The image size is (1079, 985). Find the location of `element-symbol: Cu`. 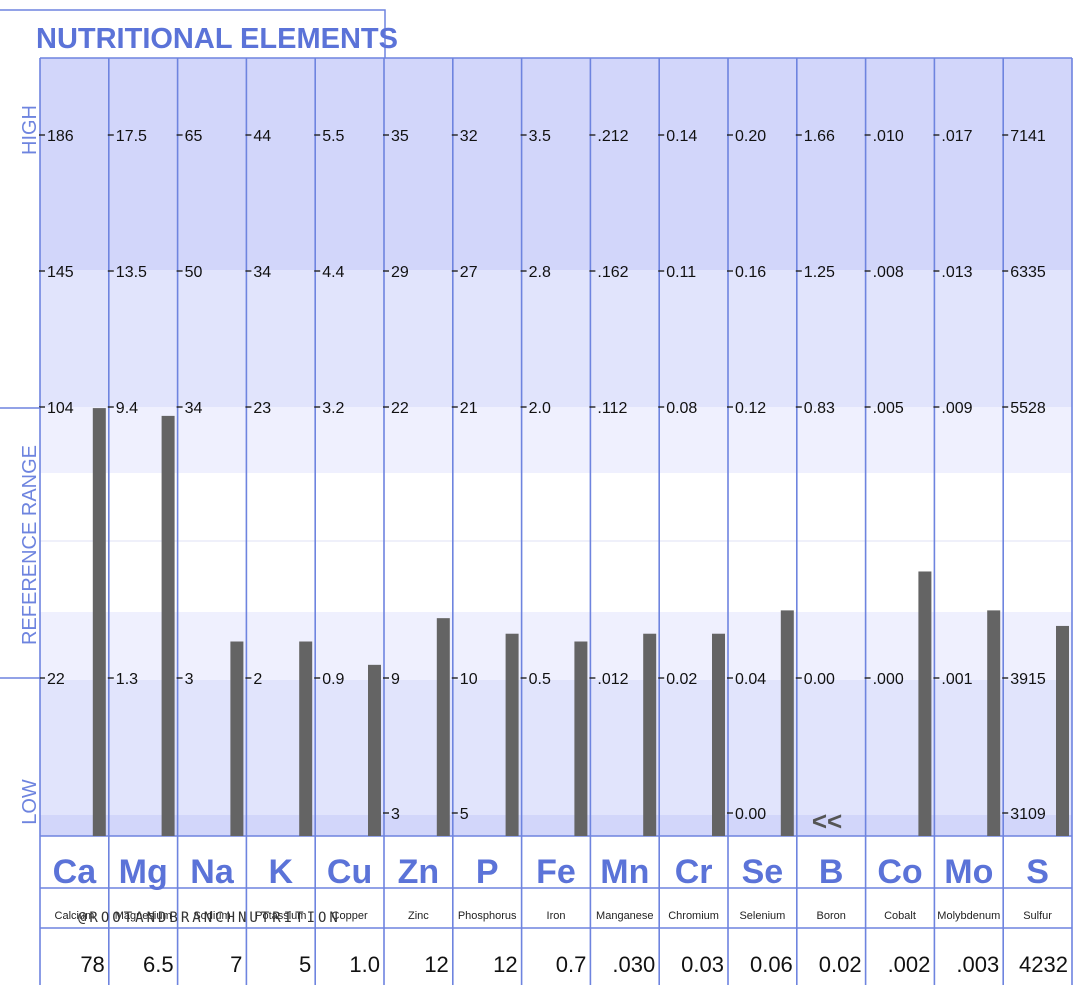

element-symbol: Cu is located at coordinates (349, 872).